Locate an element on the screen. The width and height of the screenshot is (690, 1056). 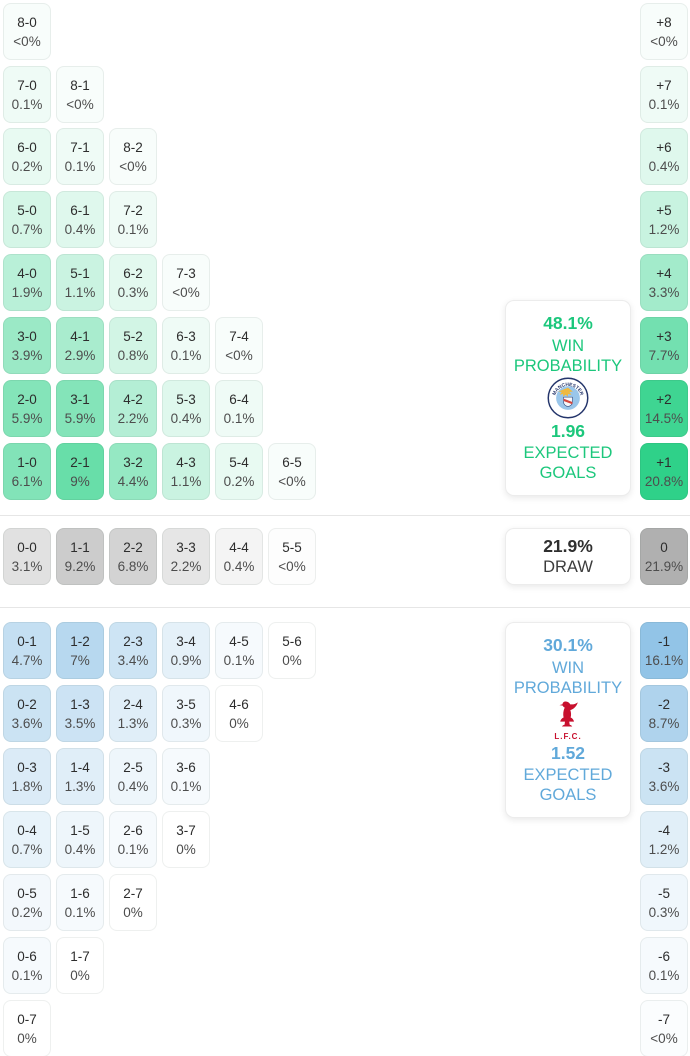
scoreline-text: +3 is located at coordinates (664, 336).